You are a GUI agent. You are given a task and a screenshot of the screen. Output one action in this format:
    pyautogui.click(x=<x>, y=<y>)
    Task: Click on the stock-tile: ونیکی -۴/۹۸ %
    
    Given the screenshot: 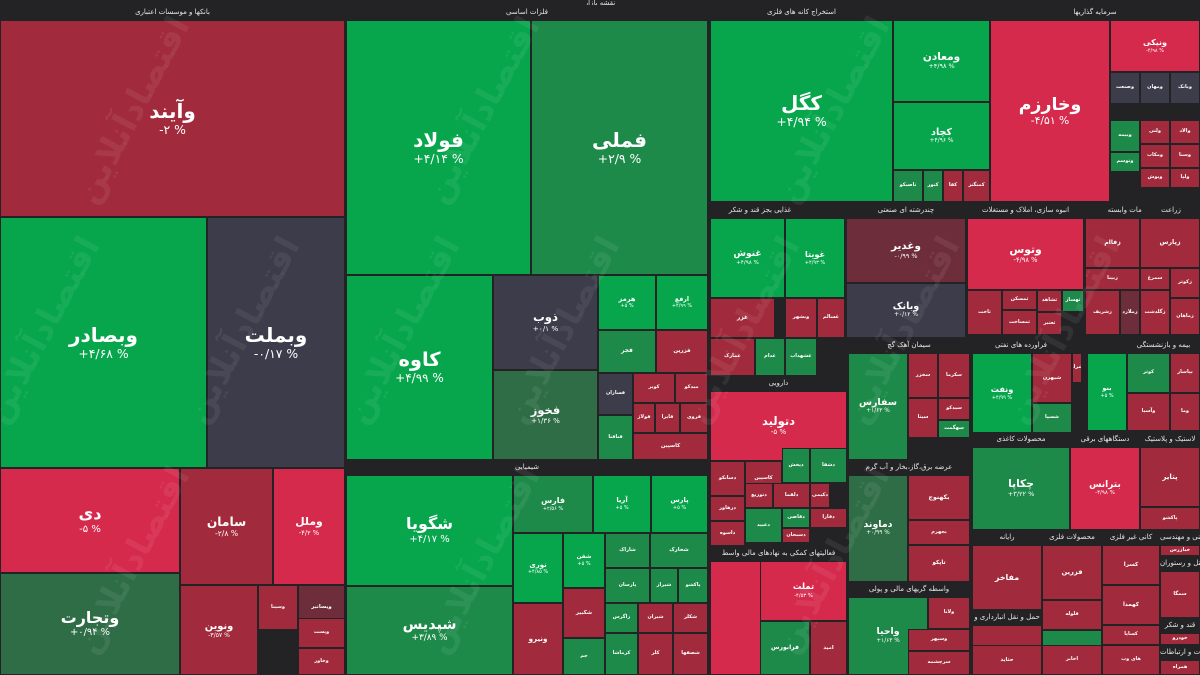 What is the action you would take?
    pyautogui.click(x=1155, y=46)
    